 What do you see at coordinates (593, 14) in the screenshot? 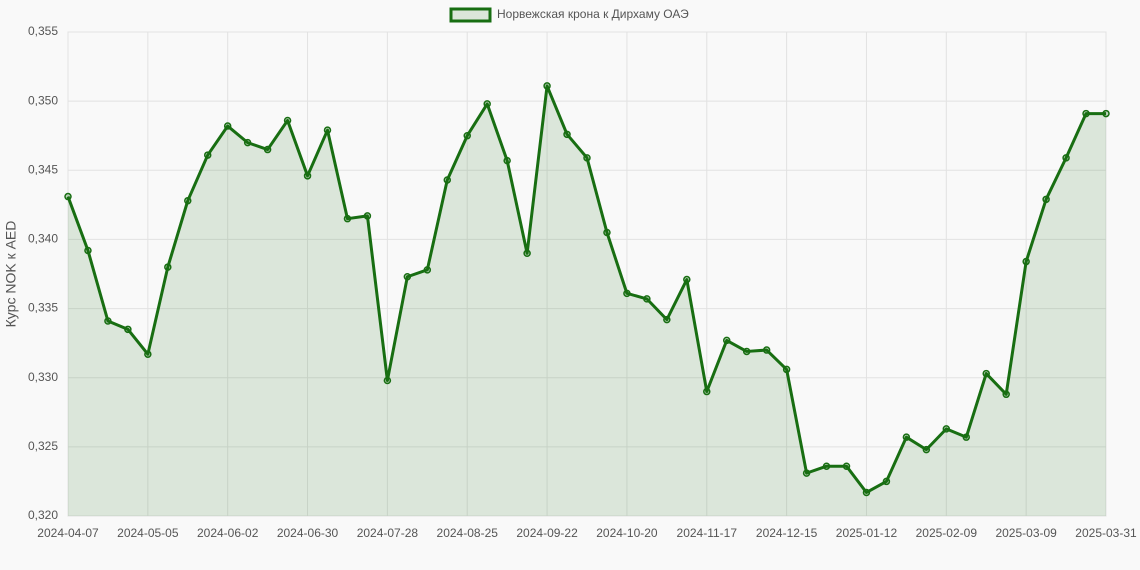
I see `legend-label: Норвежская крона к Дирхаму ОАЭ` at bounding box center [593, 14].